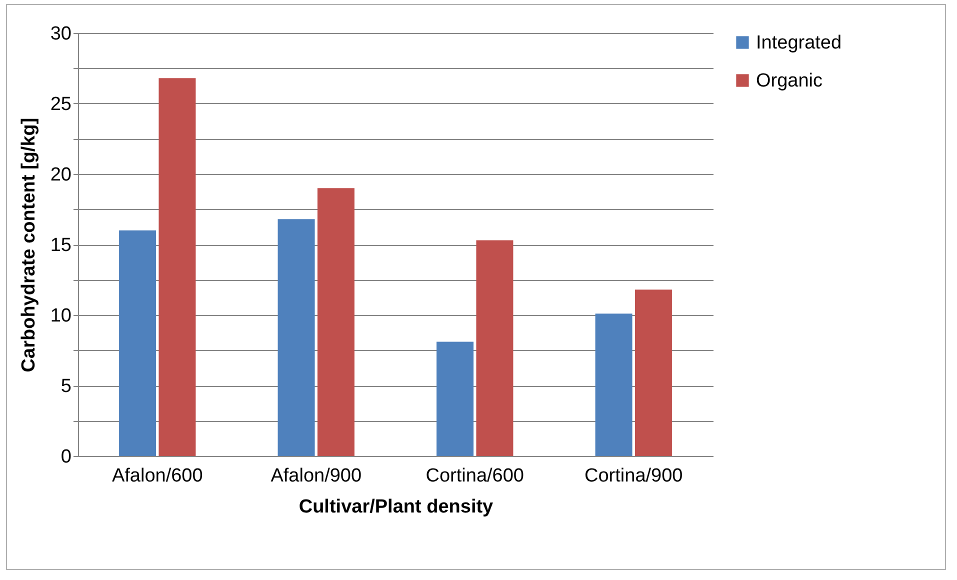 The image size is (957, 580). Describe the element at coordinates (61, 104) in the screenshot. I see `y-tick-label: 25` at that location.